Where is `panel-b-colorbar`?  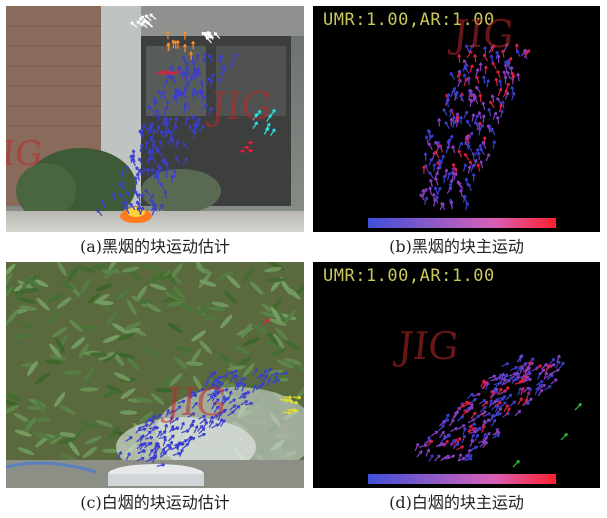
panel-b-colorbar is located at coordinates (462, 223).